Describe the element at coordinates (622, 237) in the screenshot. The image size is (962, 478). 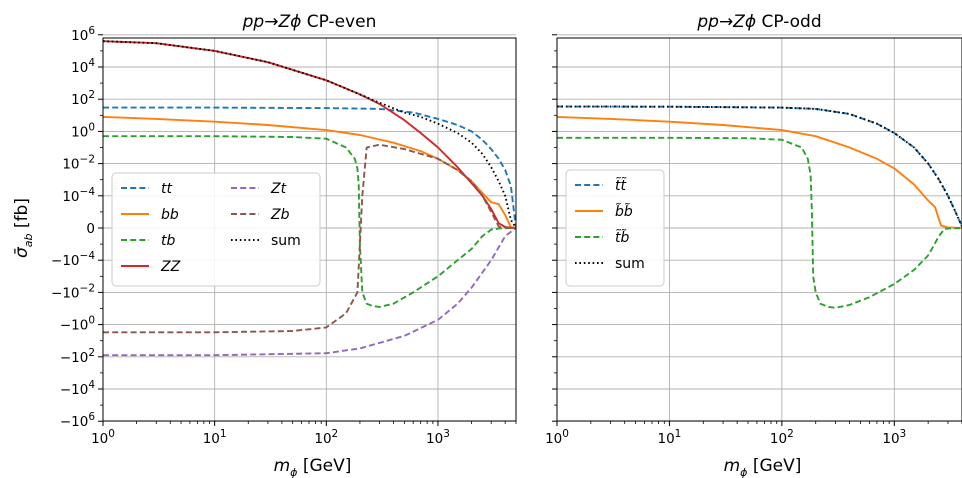
I see `legend-label: t̃b̃` at that location.